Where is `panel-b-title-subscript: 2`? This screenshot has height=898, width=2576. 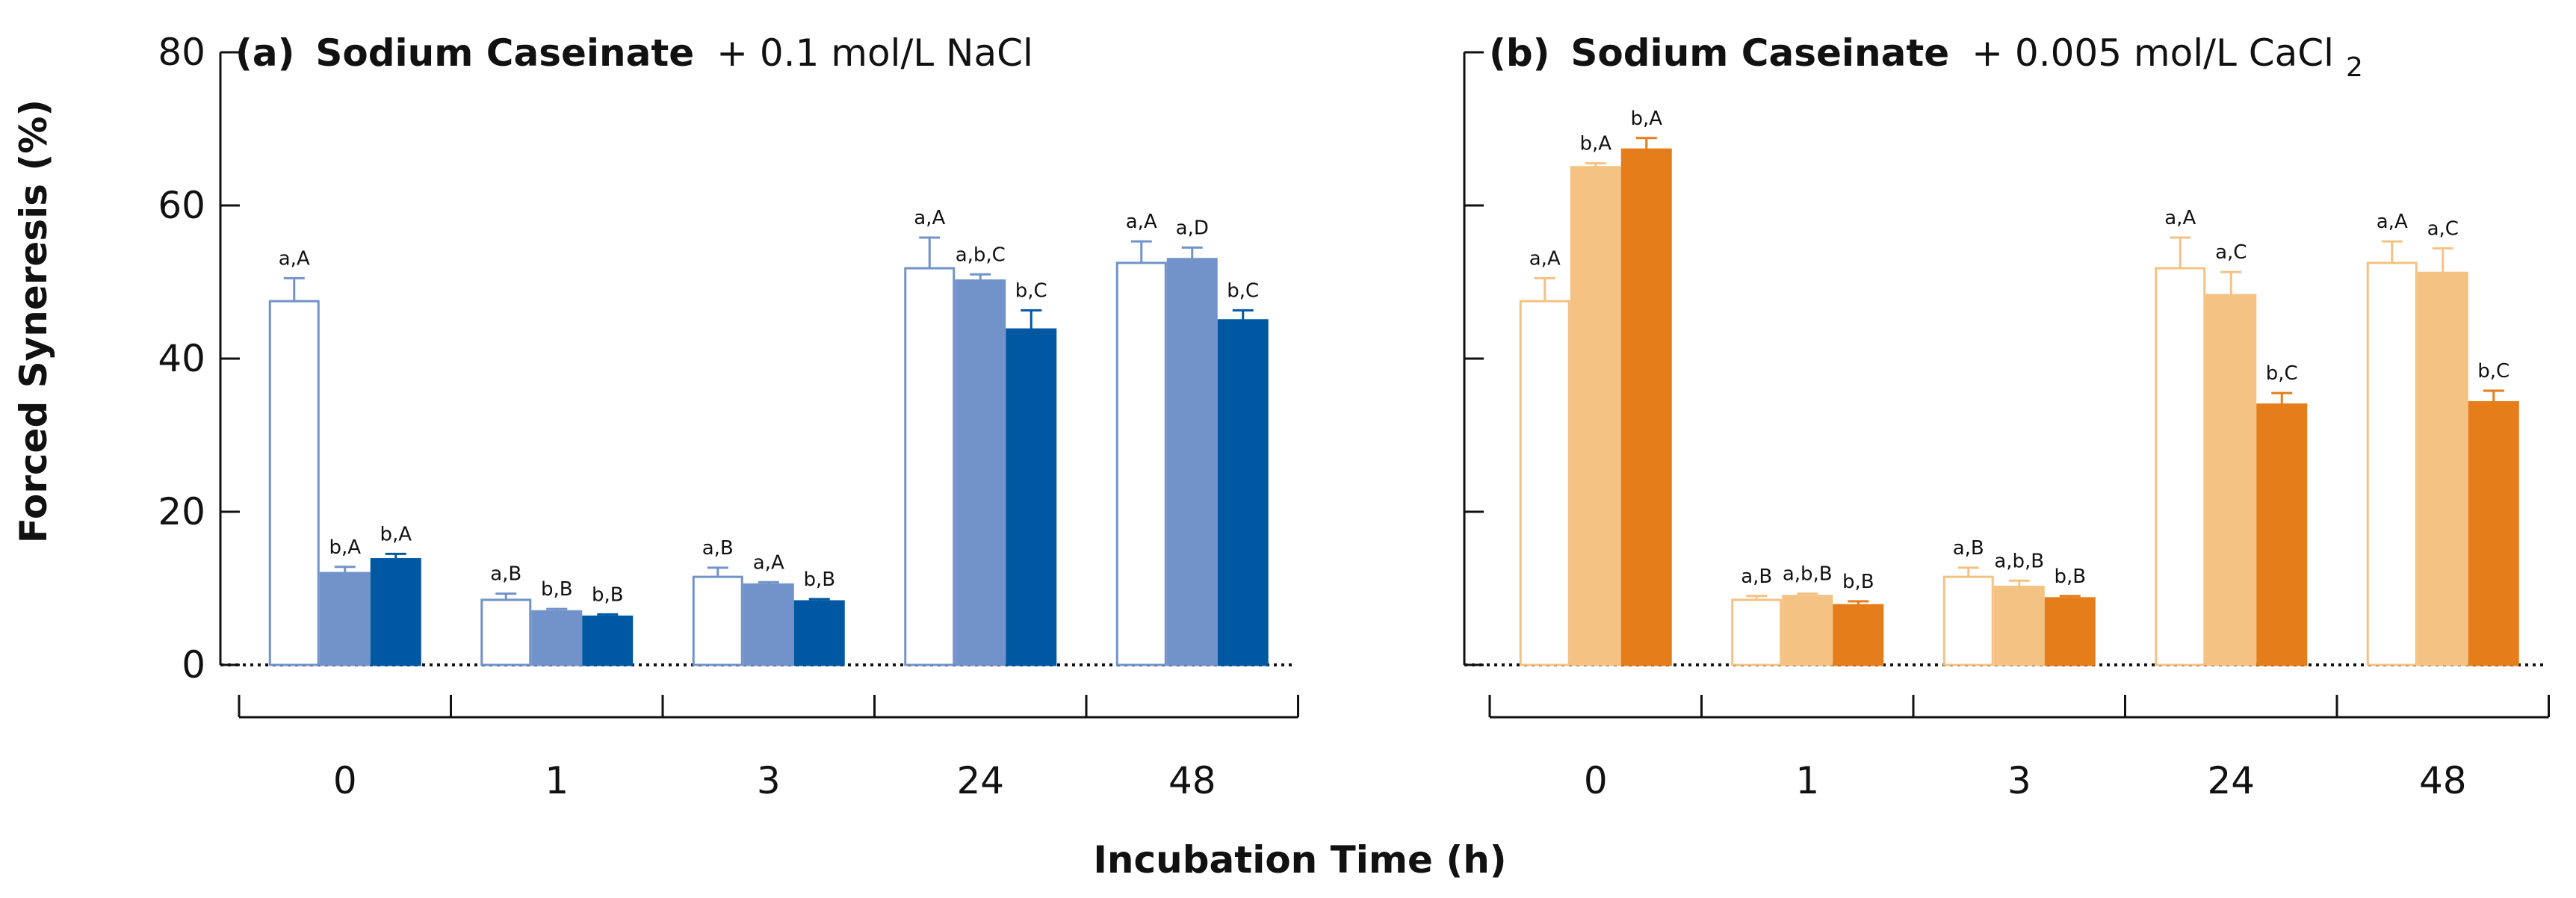 panel-b-title-subscript: 2 is located at coordinates (2354, 67).